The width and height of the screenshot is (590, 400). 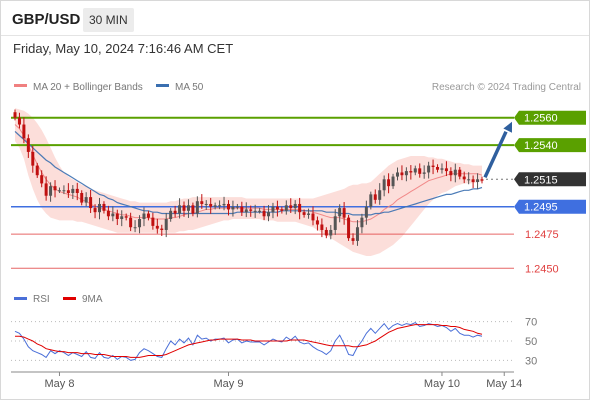 What do you see at coordinates (266, 380) in the screenshot?
I see `x-axis: May 8 May 9 May 10 May 14` at bounding box center [266, 380].